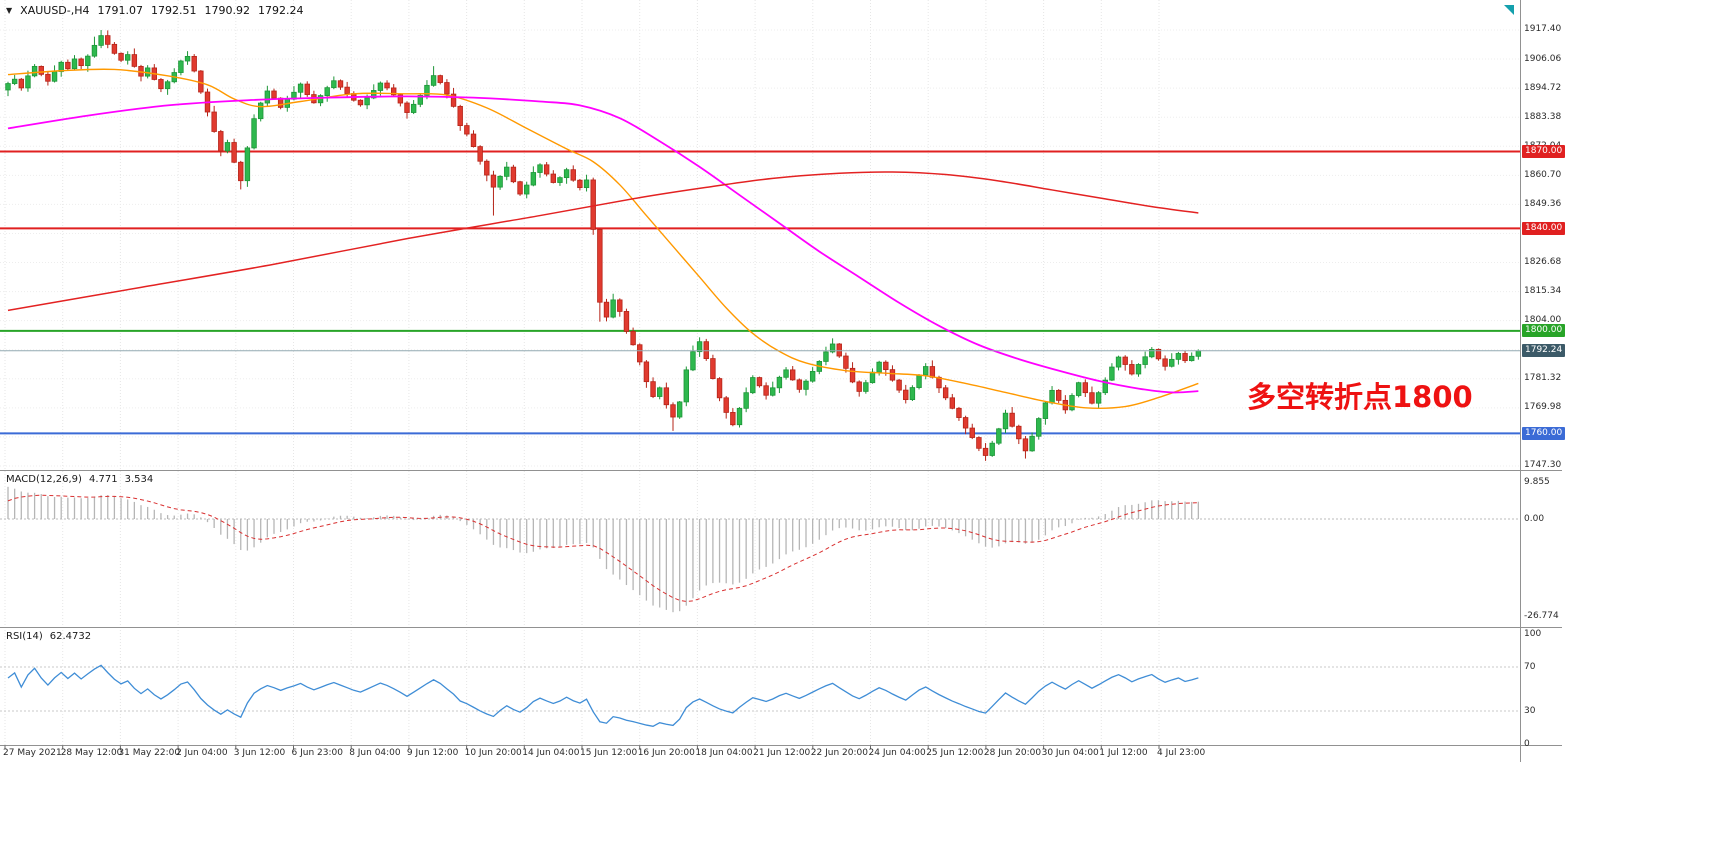 The height and width of the screenshot is (843, 1733). Describe the element at coordinates (1544, 331) in the screenshot. I see `price-level-badge: 1800.00` at that location.